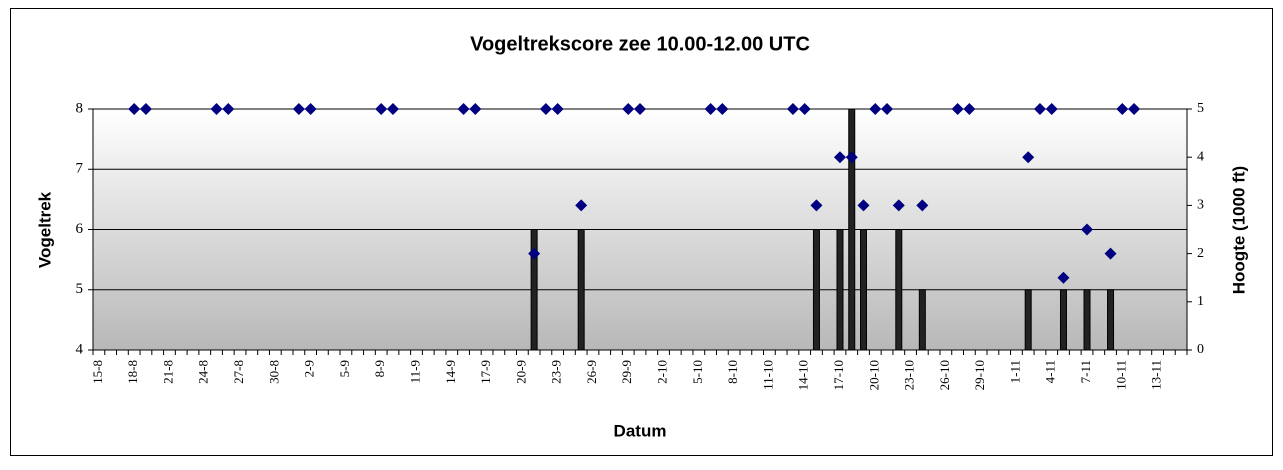 The width and height of the screenshot is (1283, 470). Describe the element at coordinates (767, 375) in the screenshot. I see `x-tick-label: 11-10` at that location.